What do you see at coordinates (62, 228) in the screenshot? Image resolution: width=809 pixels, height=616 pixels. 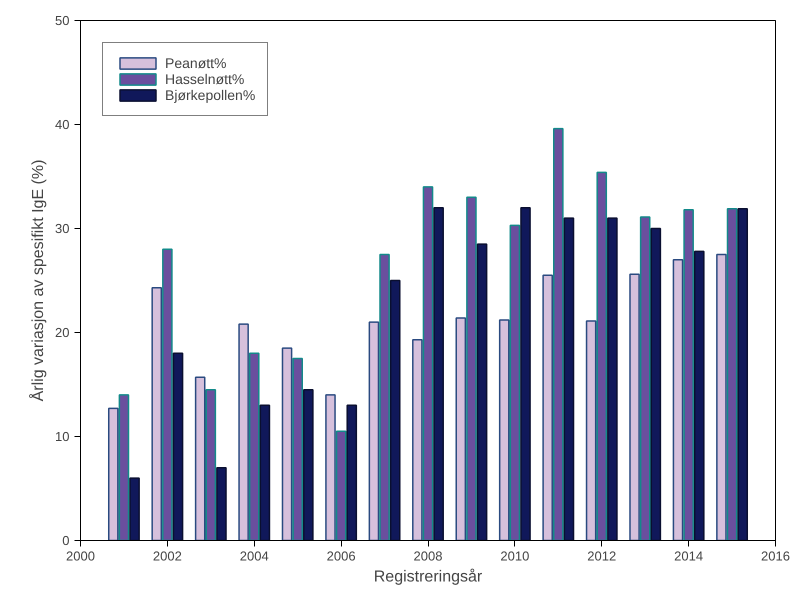 I see `y-tick-label: 30` at bounding box center [62, 228].